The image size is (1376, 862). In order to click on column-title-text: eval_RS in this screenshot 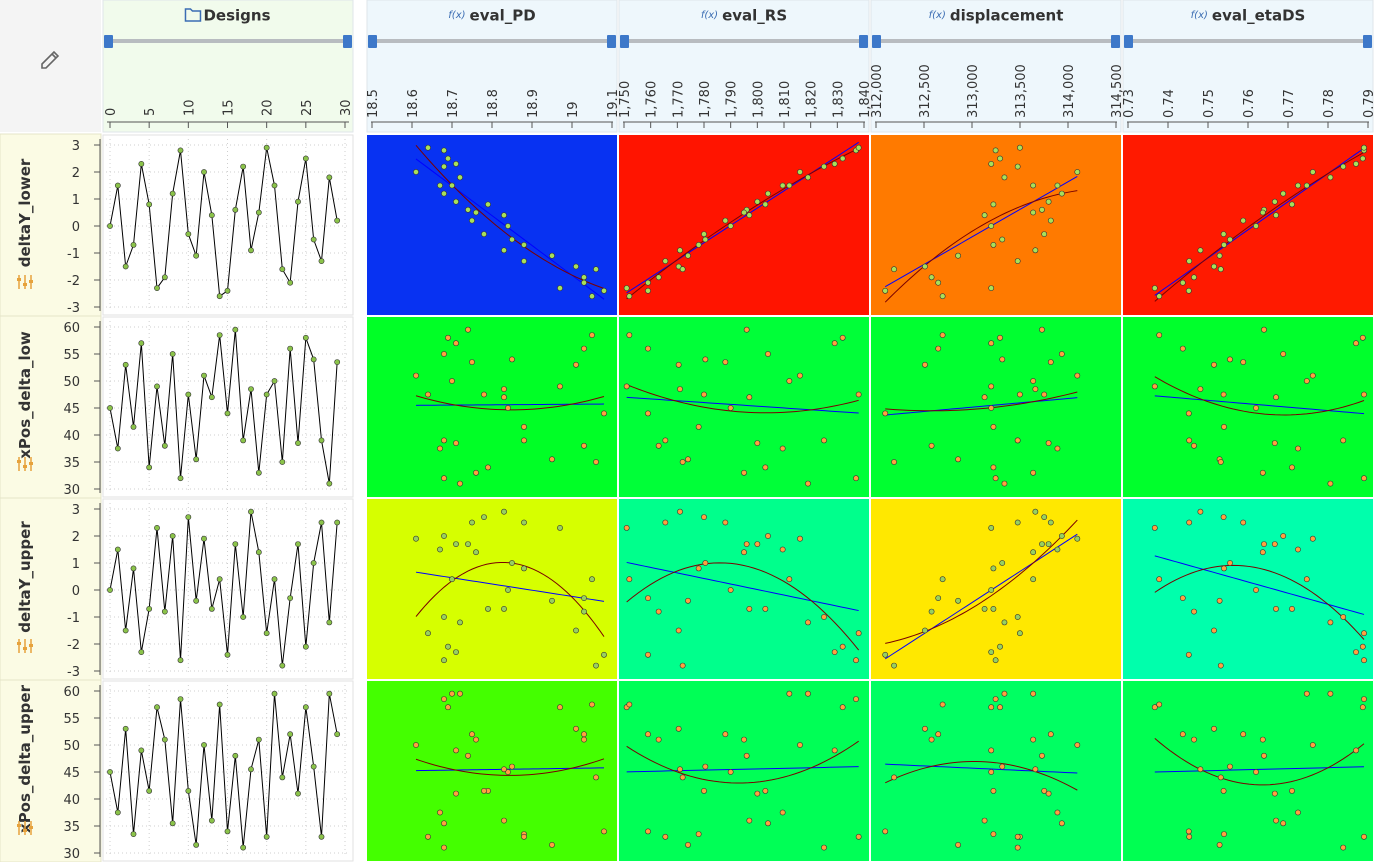, I will do `click(754, 16)`.